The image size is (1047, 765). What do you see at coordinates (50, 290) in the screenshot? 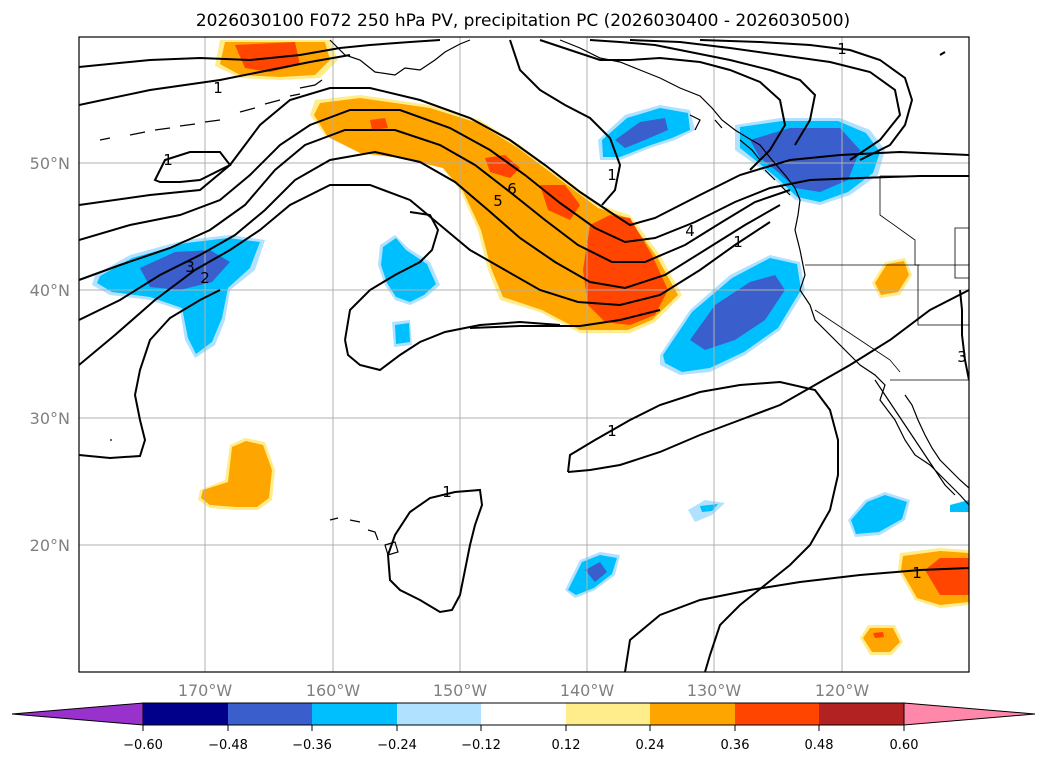
I see `lat-label: 40°N` at bounding box center [50, 290].